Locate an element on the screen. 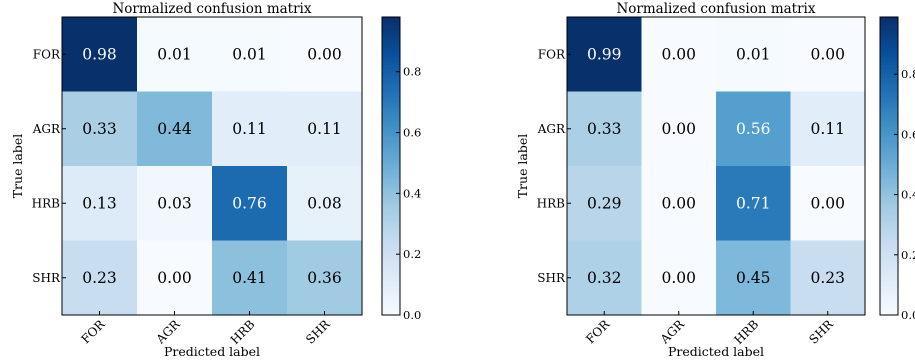 This screenshot has height=360, width=915. cell-value-label: 0.41 is located at coordinates (249, 278).